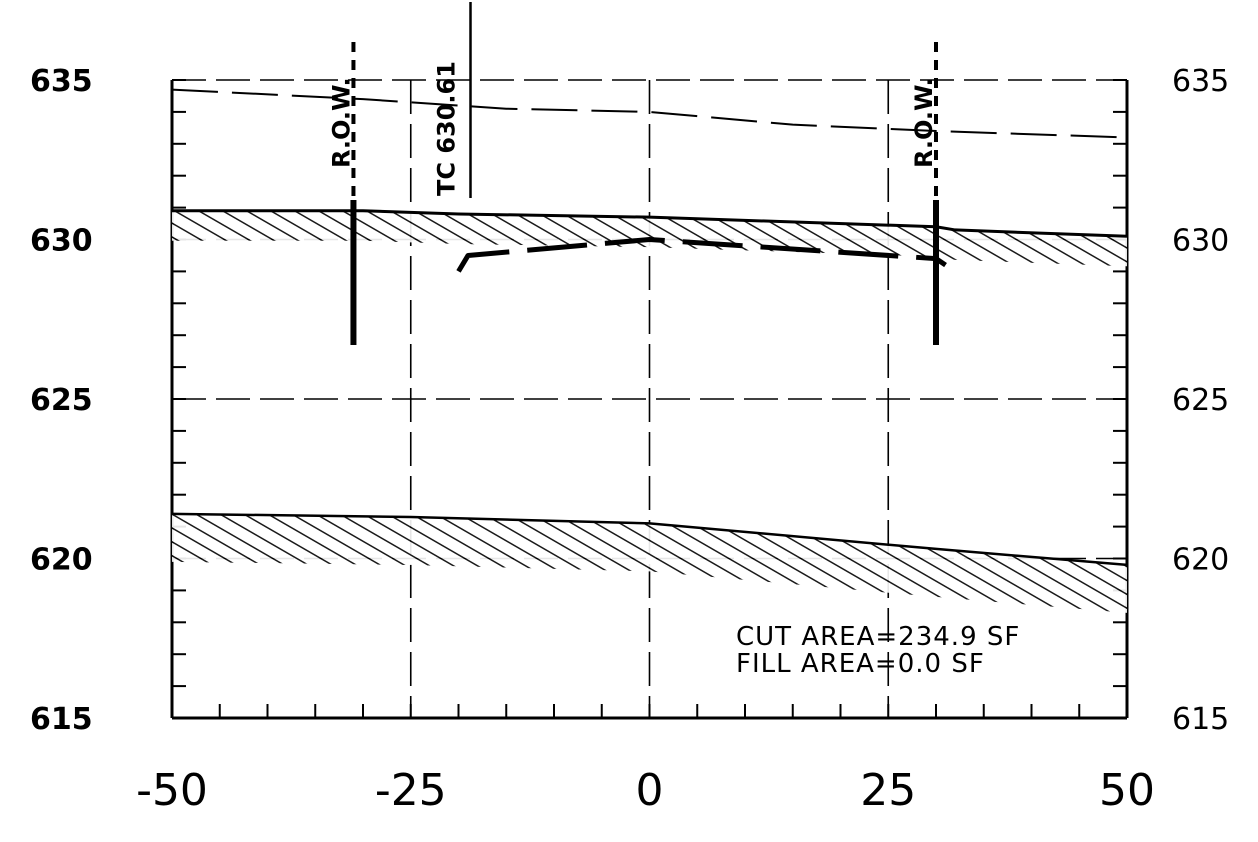 The height and width of the screenshot is (842, 1258). Describe the element at coordinates (1200, 560) in the screenshot. I see `y-tick-label-right: 620` at that location.